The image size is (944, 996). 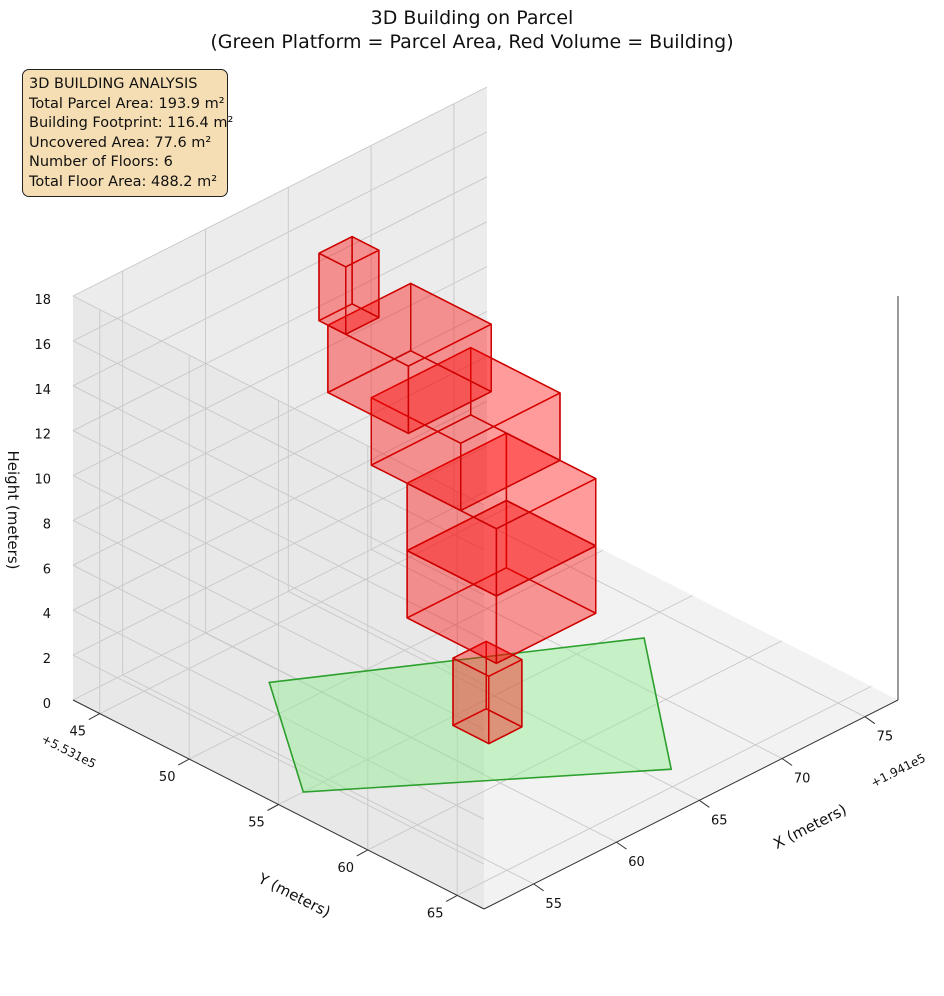 I want to click on y-tick-label: 55, so click(x=256, y=823).